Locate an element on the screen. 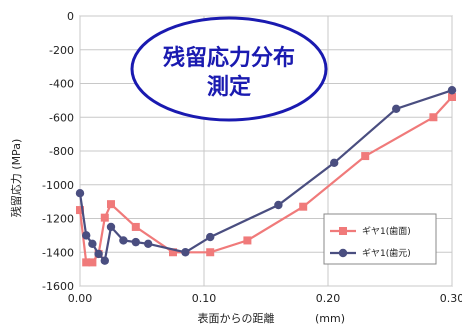  y-tick-label: -600 is located at coordinates (61, 117).